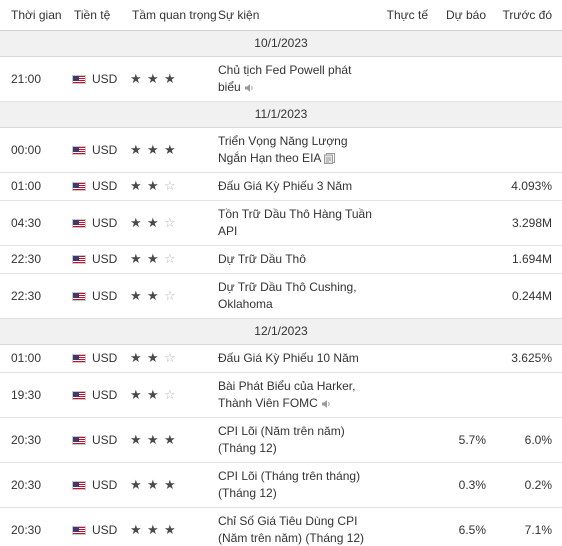 Image resolution: width=562 pixels, height=546 pixels. What do you see at coordinates (281, 43) in the screenshot?
I see `date-label: 10/1/2023` at bounding box center [281, 43].